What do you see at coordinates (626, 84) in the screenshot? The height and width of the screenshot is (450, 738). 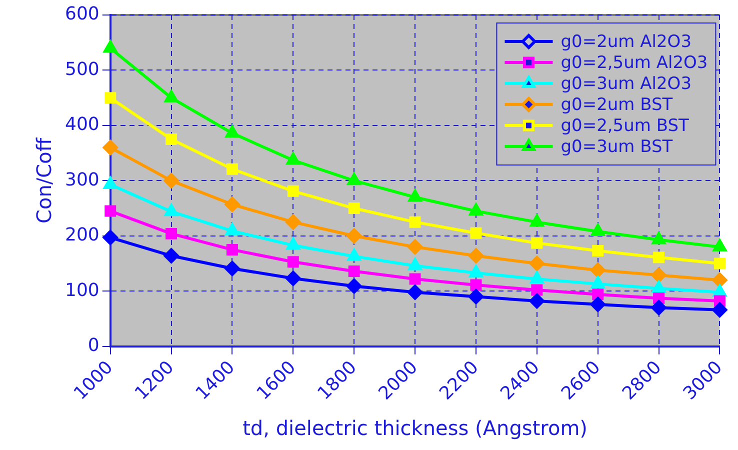 I see `legend-label: g0=3um Al2O3` at bounding box center [626, 84].